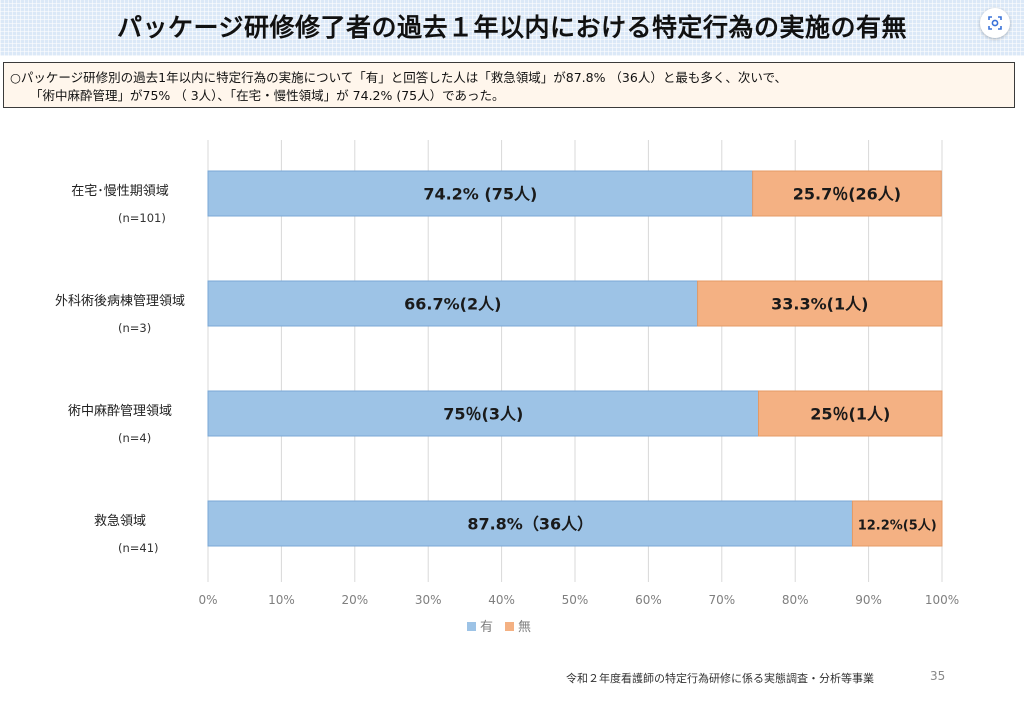  I want to click on category-label: 術中麻酔管理領域, so click(119, 411).